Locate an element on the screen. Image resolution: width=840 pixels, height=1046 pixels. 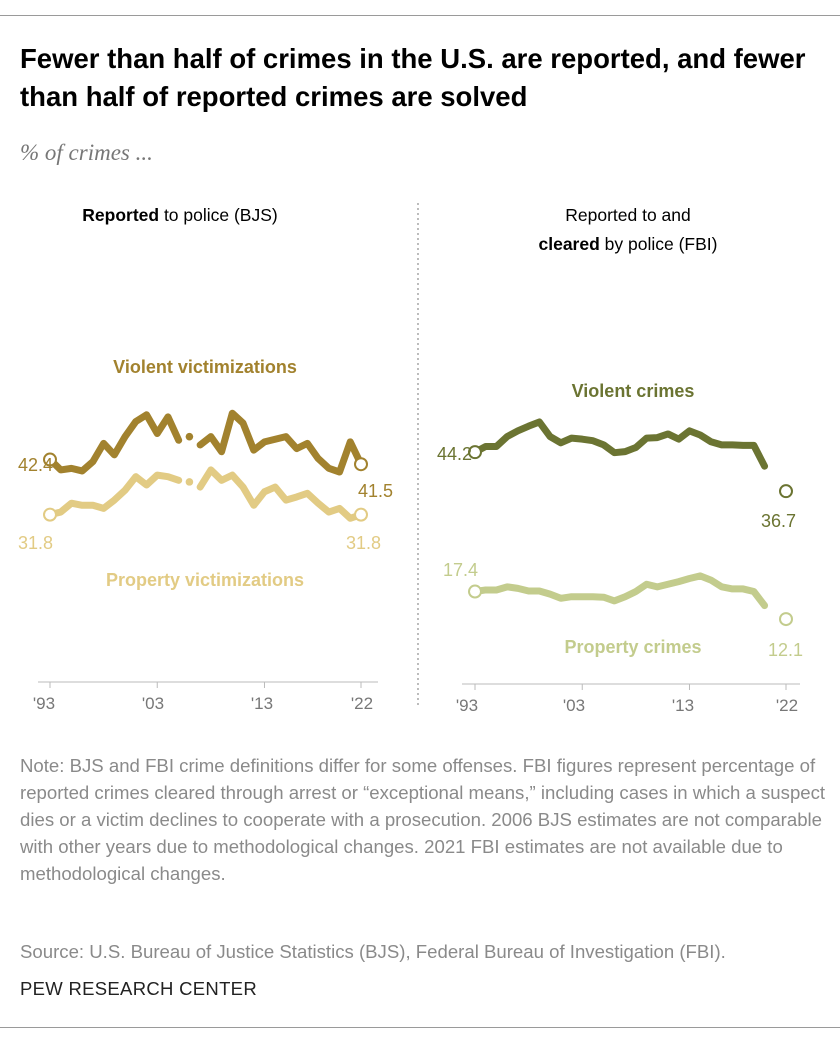
data-label-property-end: 31.8 is located at coordinates (363, 543).